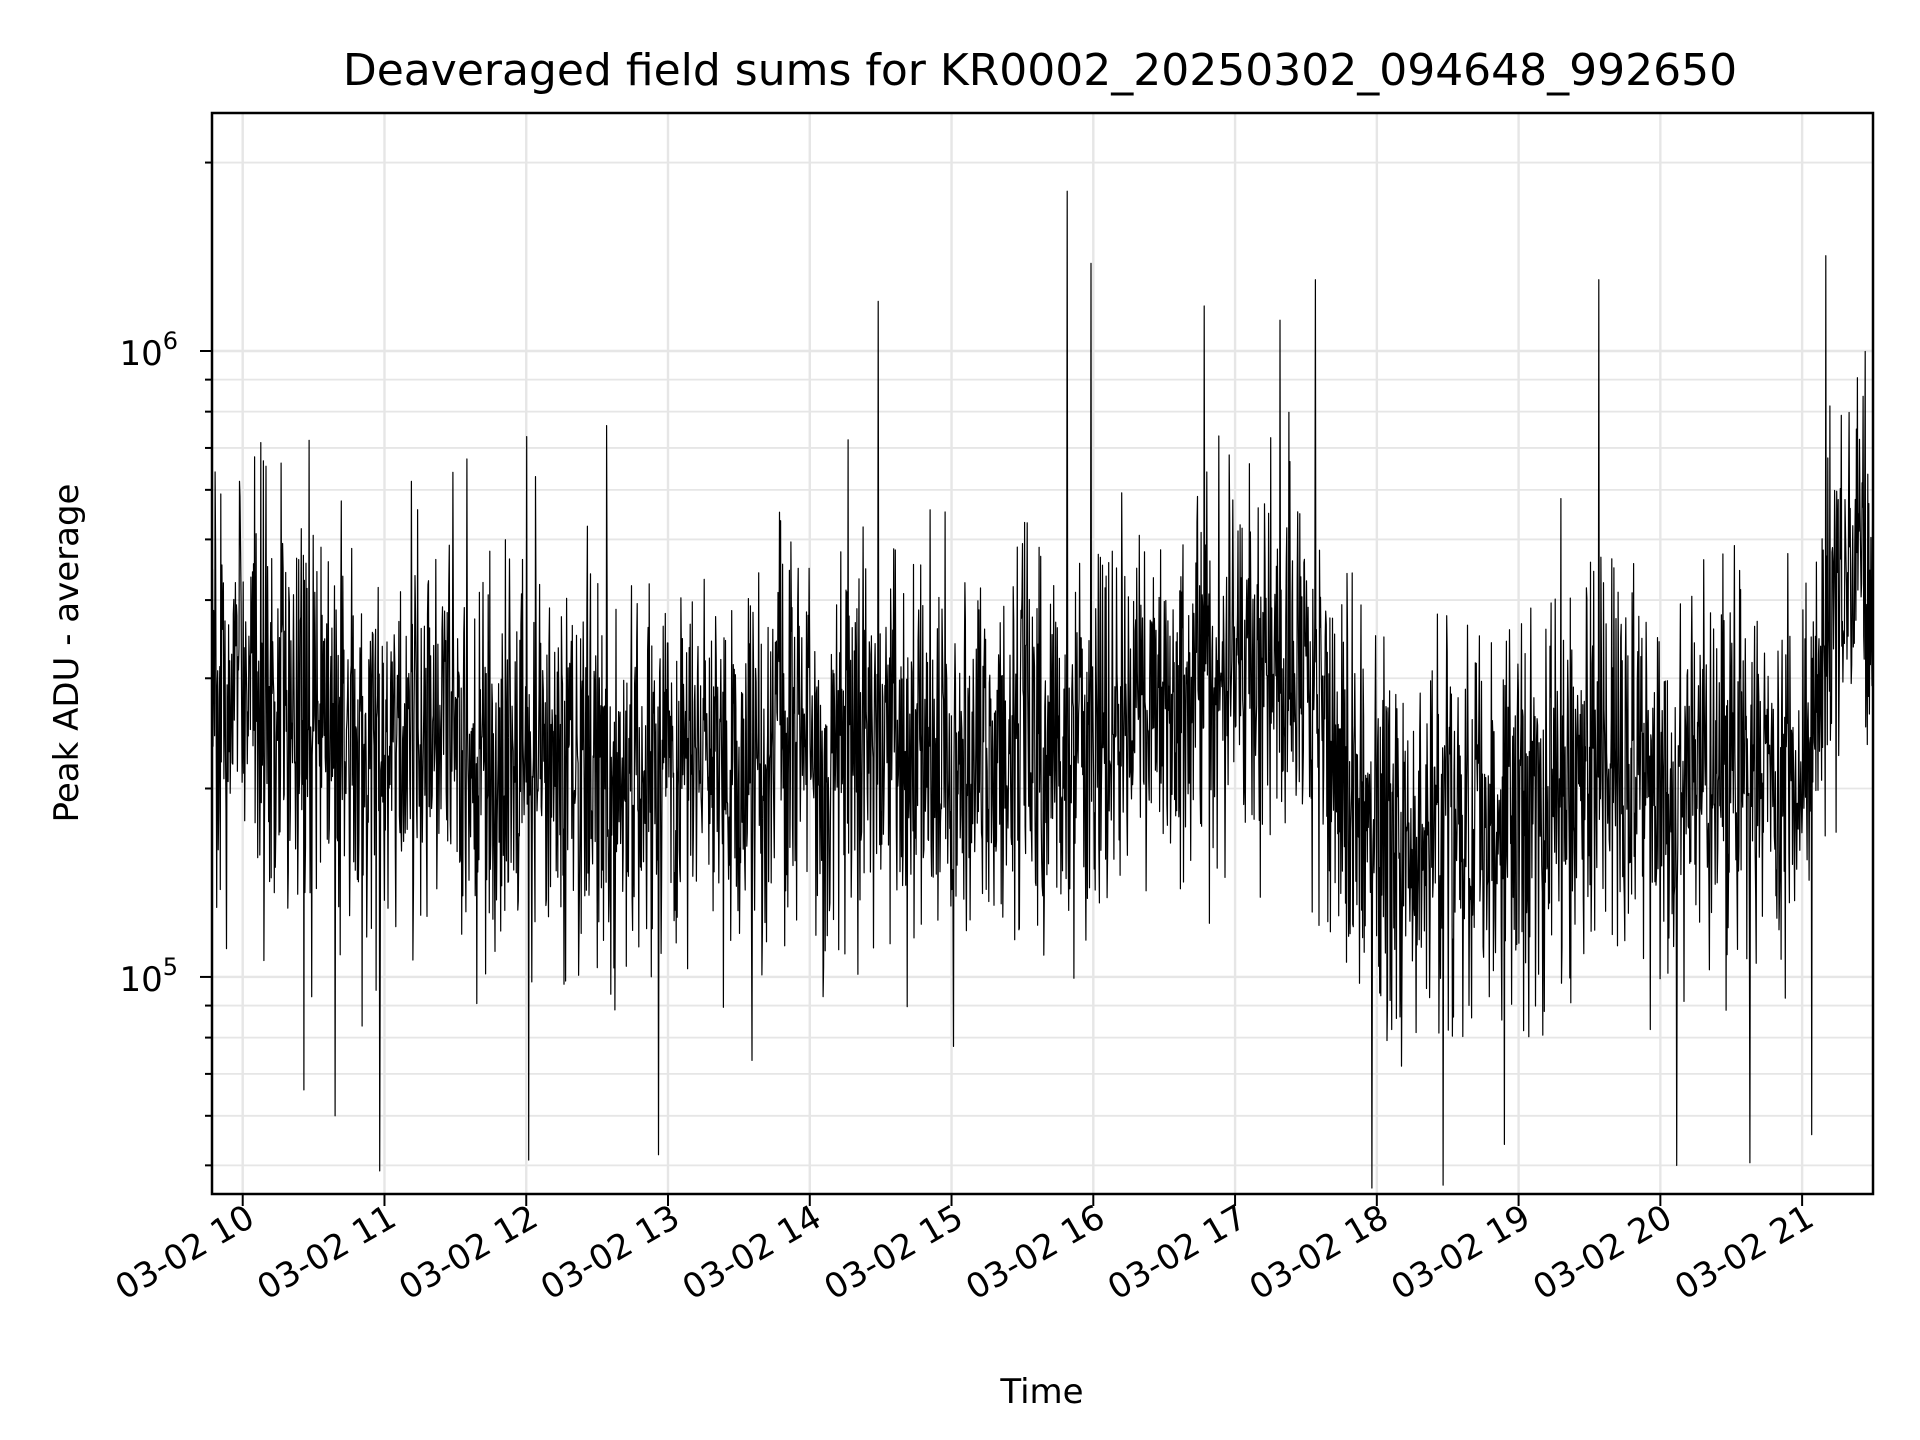  Describe the element at coordinates (752, 1252) in the screenshot. I see `x-tick-label: 03-02 14` at that location.